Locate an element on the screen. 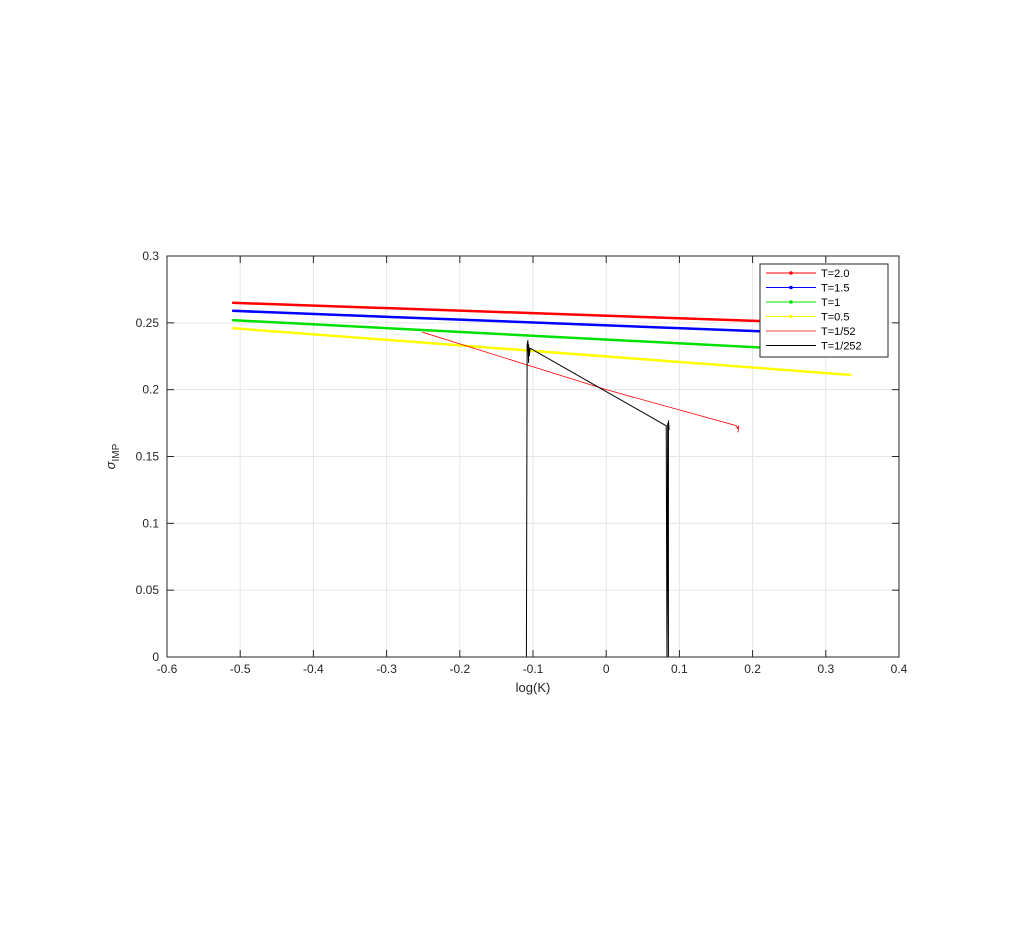  legend-entry: T=1/52 is located at coordinates (838, 332).